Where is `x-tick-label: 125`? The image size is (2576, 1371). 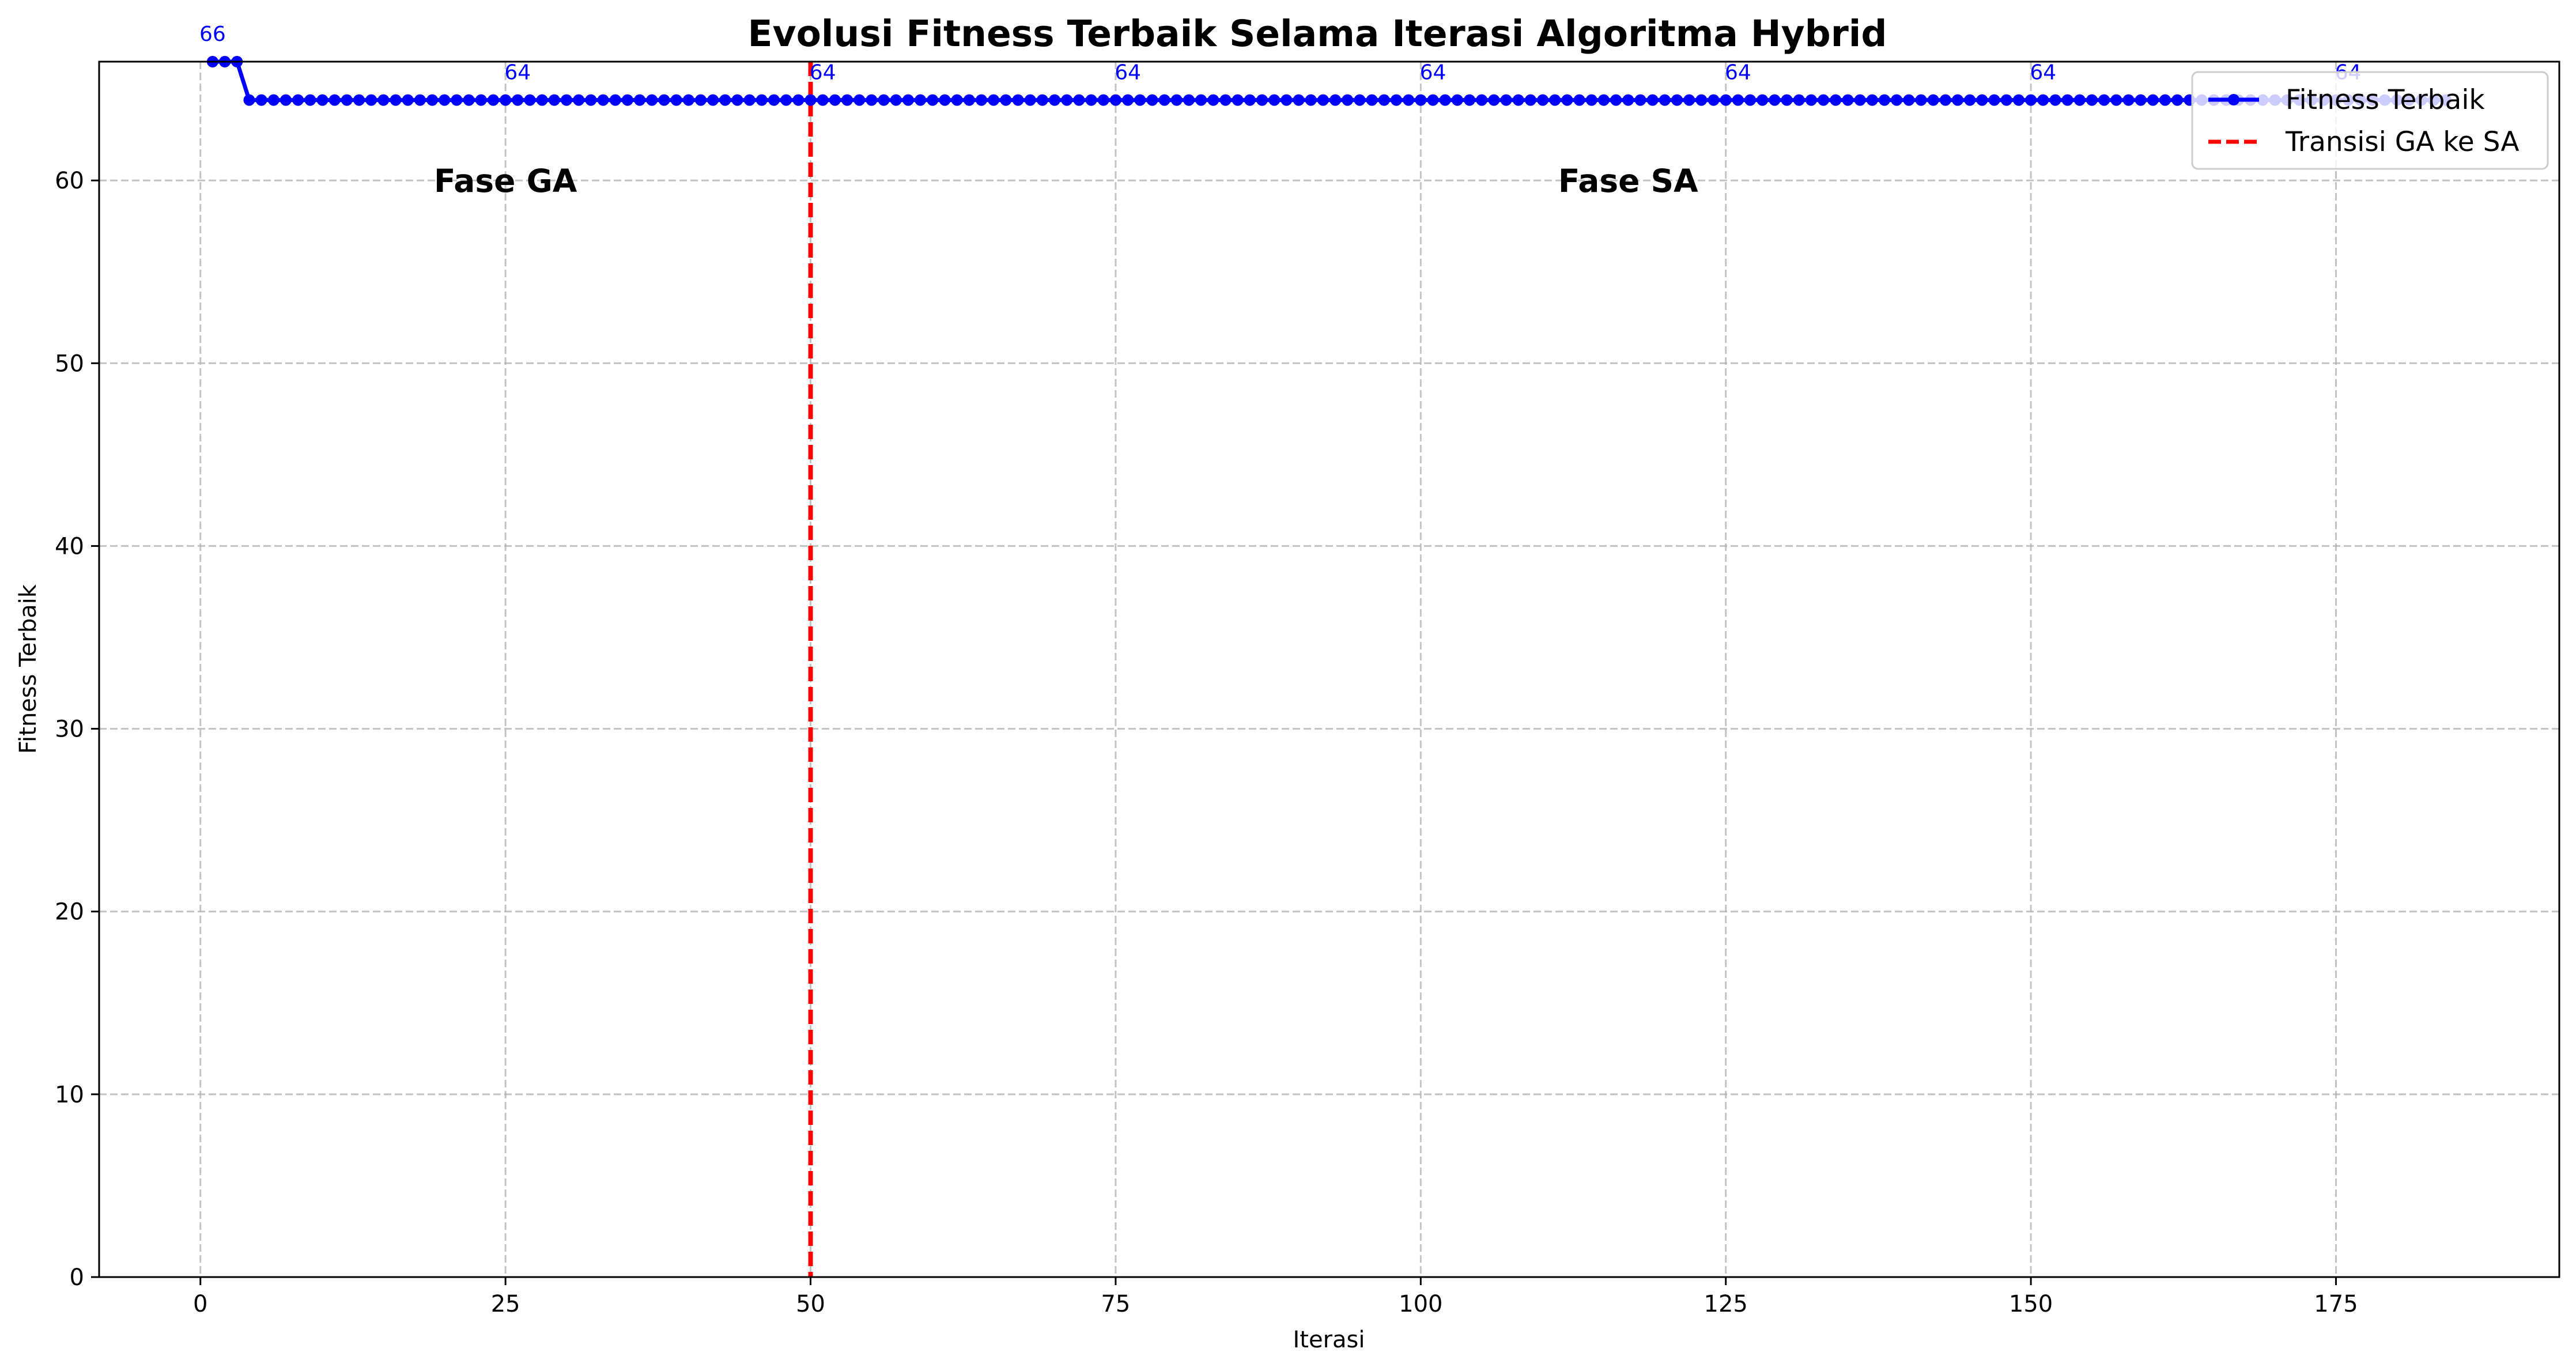
x-tick-label: 125 is located at coordinates (1726, 1304).